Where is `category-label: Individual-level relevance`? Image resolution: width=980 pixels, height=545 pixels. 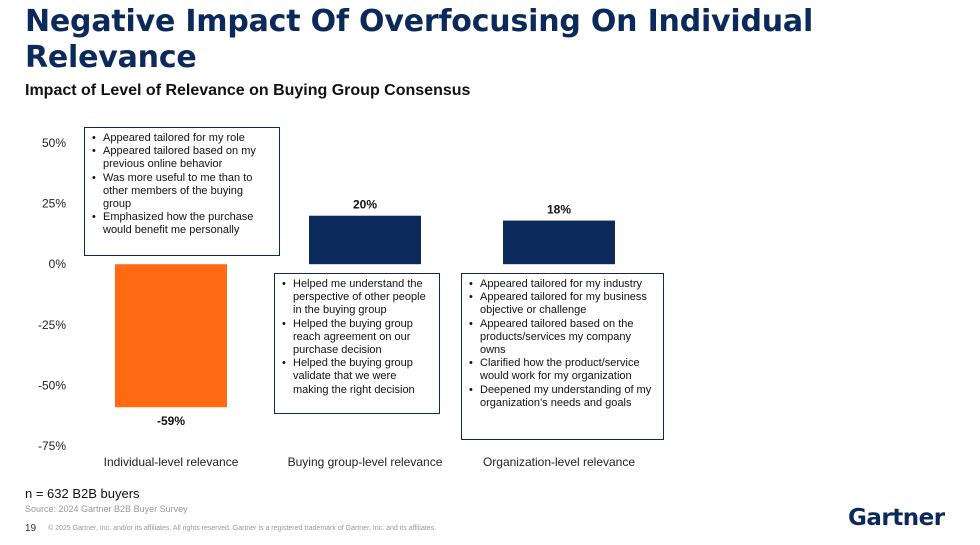
category-label: Individual-level relevance is located at coordinates (171, 462).